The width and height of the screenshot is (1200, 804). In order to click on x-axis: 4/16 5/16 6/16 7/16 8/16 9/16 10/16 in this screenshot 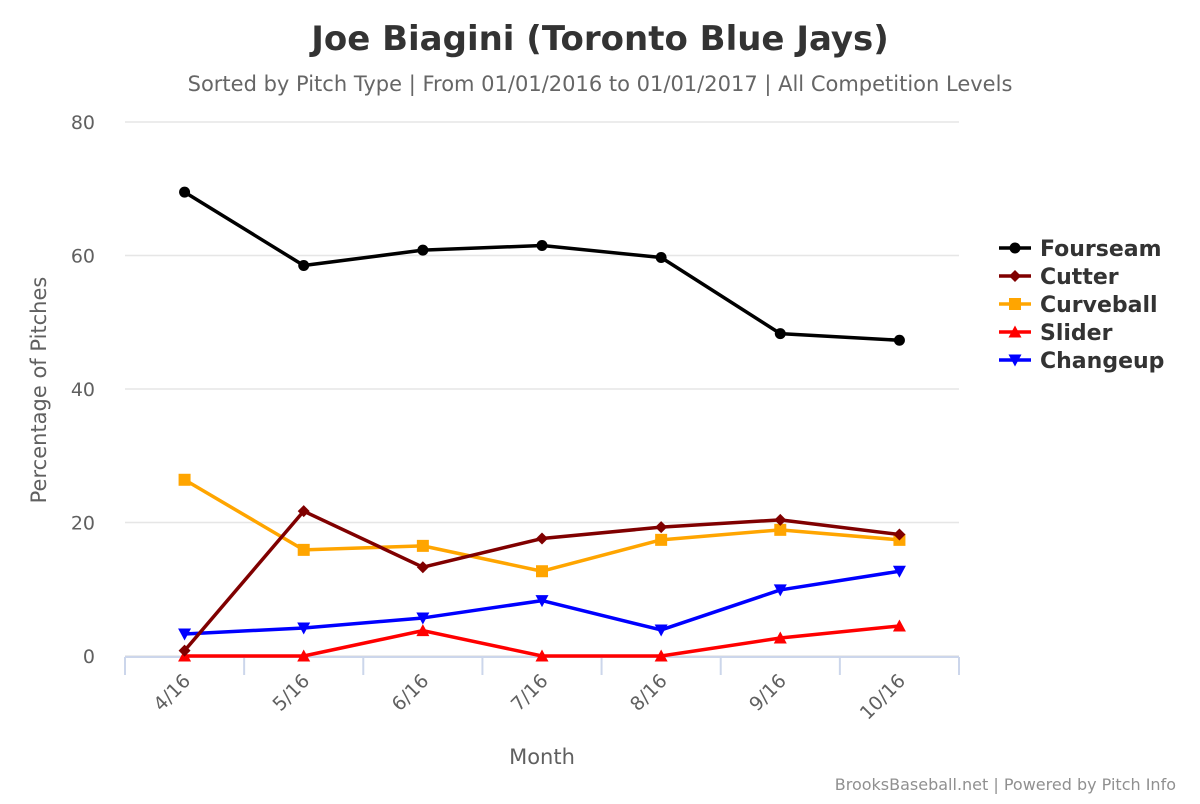, I will do `click(542, 690)`.